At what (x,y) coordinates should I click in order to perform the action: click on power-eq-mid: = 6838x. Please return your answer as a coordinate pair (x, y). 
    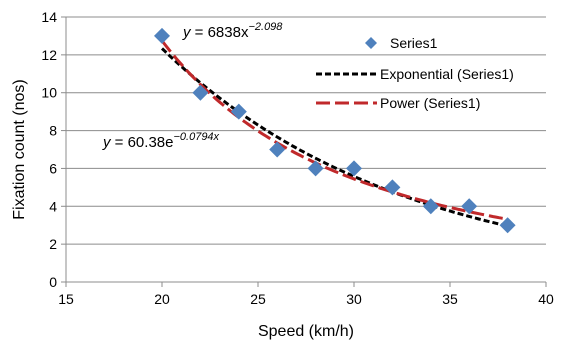
    Looking at the image, I should click on (220, 32).